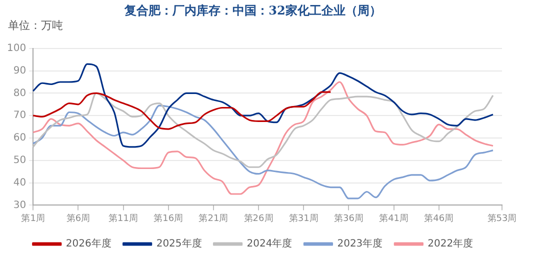 The image size is (550, 277). Describe the element at coordinates (16, 48) in the screenshot. I see `y-tick-label: 100` at that location.